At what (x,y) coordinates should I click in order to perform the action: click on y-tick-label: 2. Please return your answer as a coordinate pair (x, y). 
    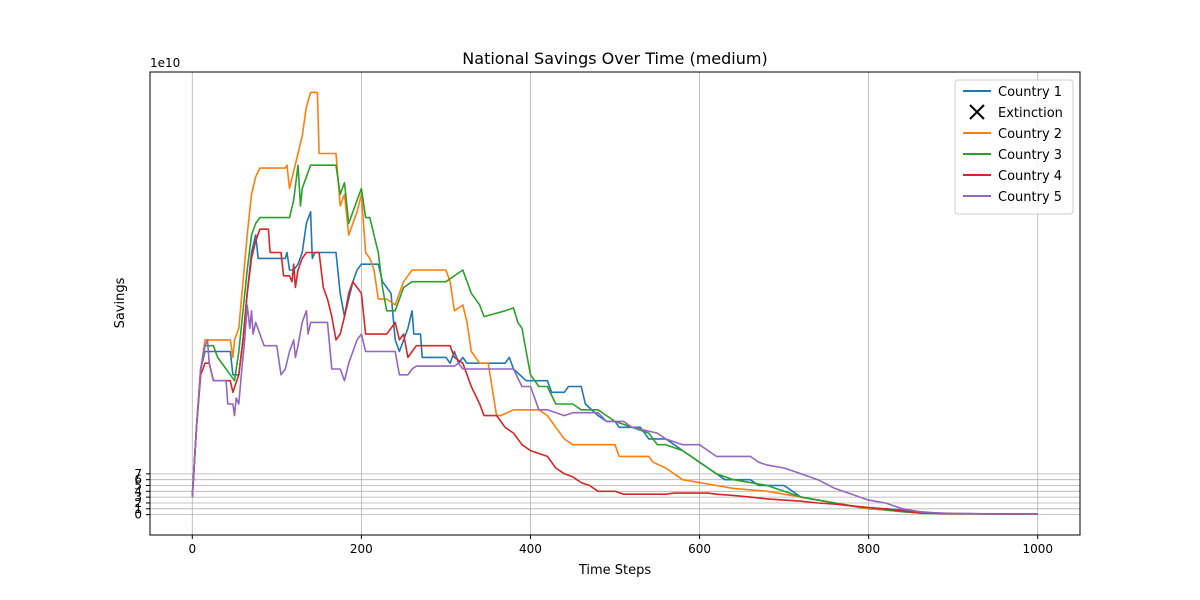
    Looking at the image, I should click on (138, 503).